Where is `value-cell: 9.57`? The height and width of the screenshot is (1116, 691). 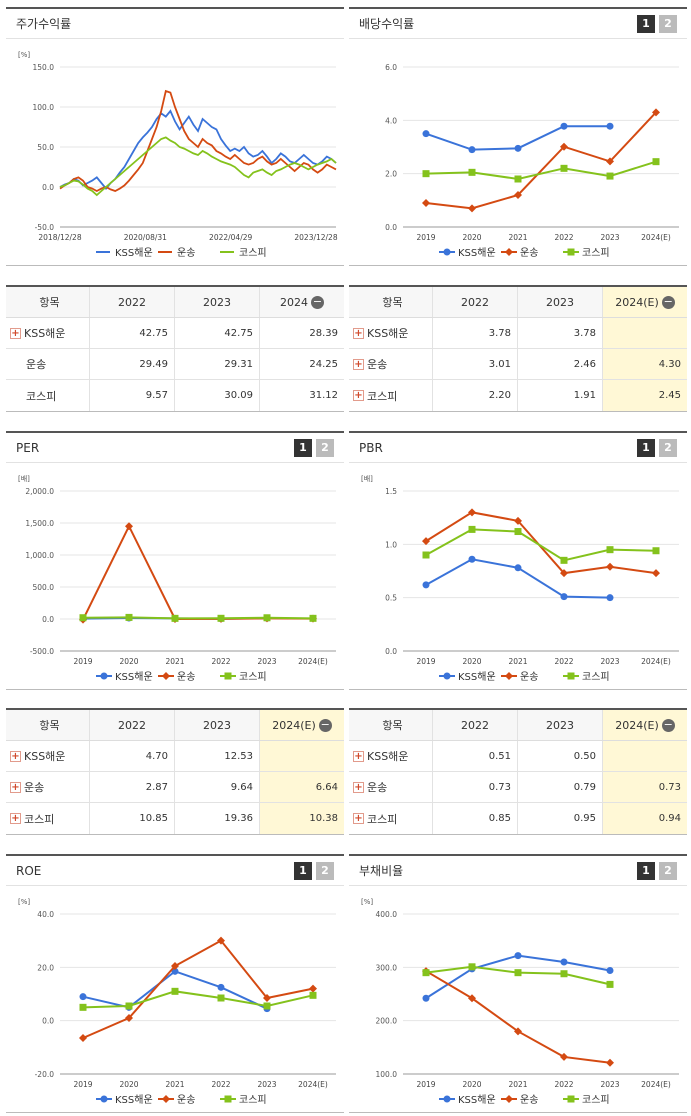
value-cell: 9.57 is located at coordinates (132, 395).